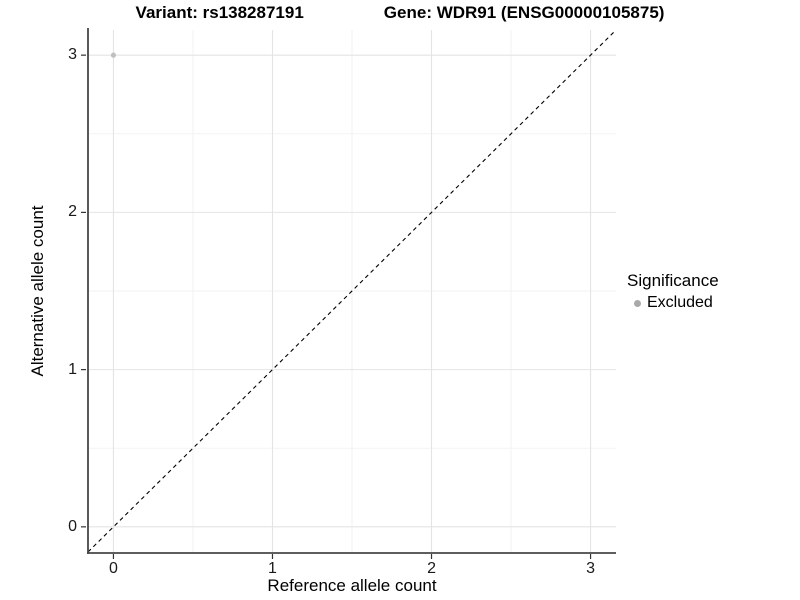  Describe the element at coordinates (37, 291) in the screenshot. I see `y-axis-title: Alternative allele count` at that location.